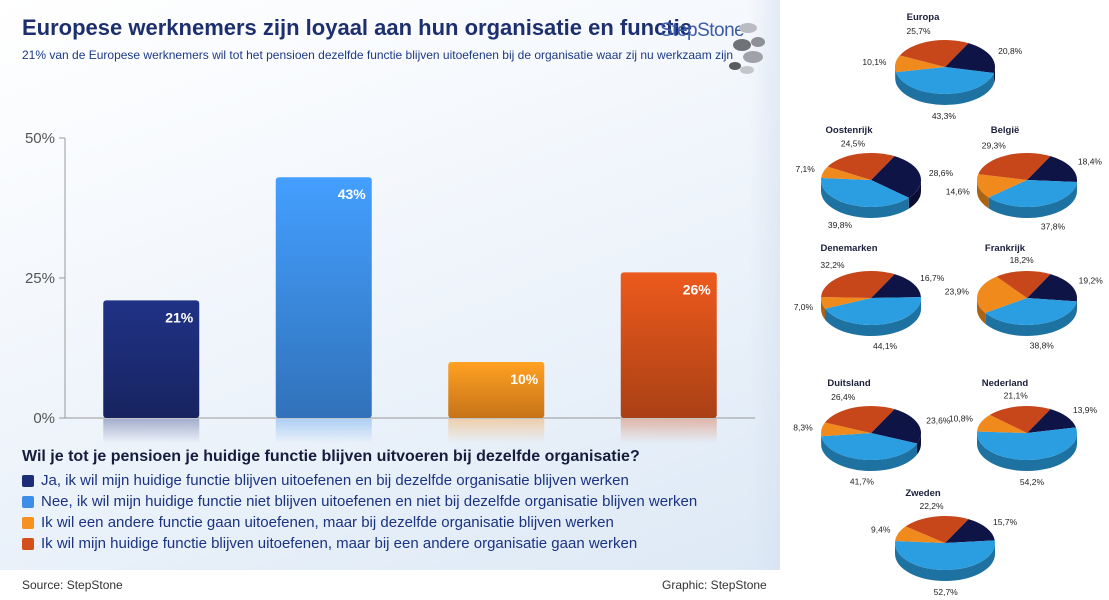 This screenshot has width=1109, height=600. Describe the element at coordinates (40, 138) in the screenshot. I see `y-tick-label: 50%` at that location.